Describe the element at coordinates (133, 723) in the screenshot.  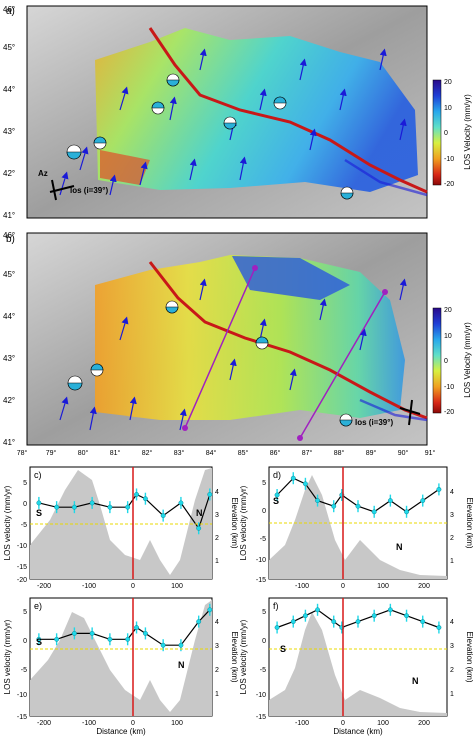
I see `profile-e-xt-0: 0` at that location.